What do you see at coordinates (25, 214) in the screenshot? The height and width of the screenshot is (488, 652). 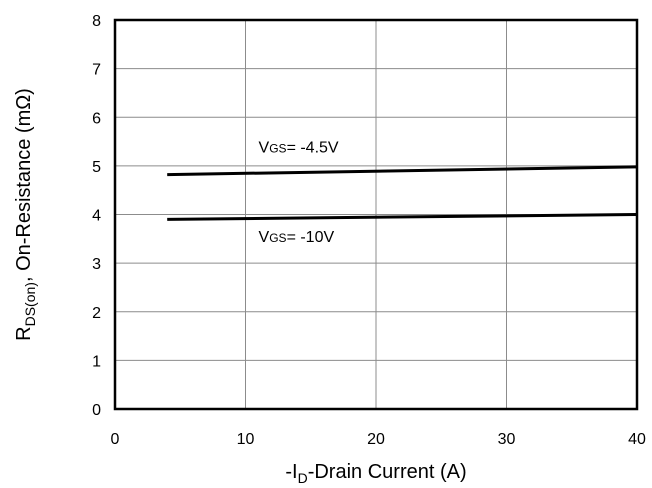 I see `y-axis-title: RDS(on), On-Resistance (mΩ)` at bounding box center [25, 214].